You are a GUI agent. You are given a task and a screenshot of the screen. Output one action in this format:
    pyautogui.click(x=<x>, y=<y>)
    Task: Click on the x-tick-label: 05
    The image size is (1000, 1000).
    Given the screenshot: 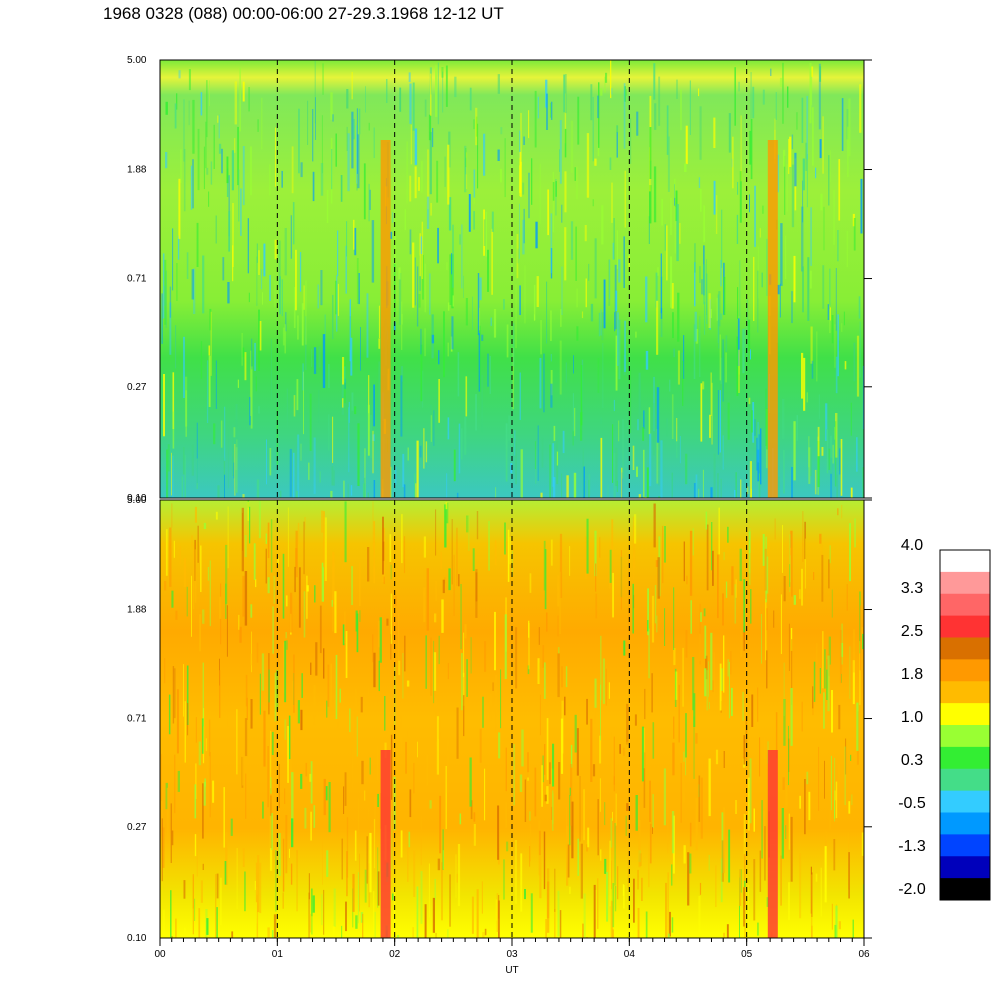 What is the action you would take?
    pyautogui.click(x=747, y=954)
    